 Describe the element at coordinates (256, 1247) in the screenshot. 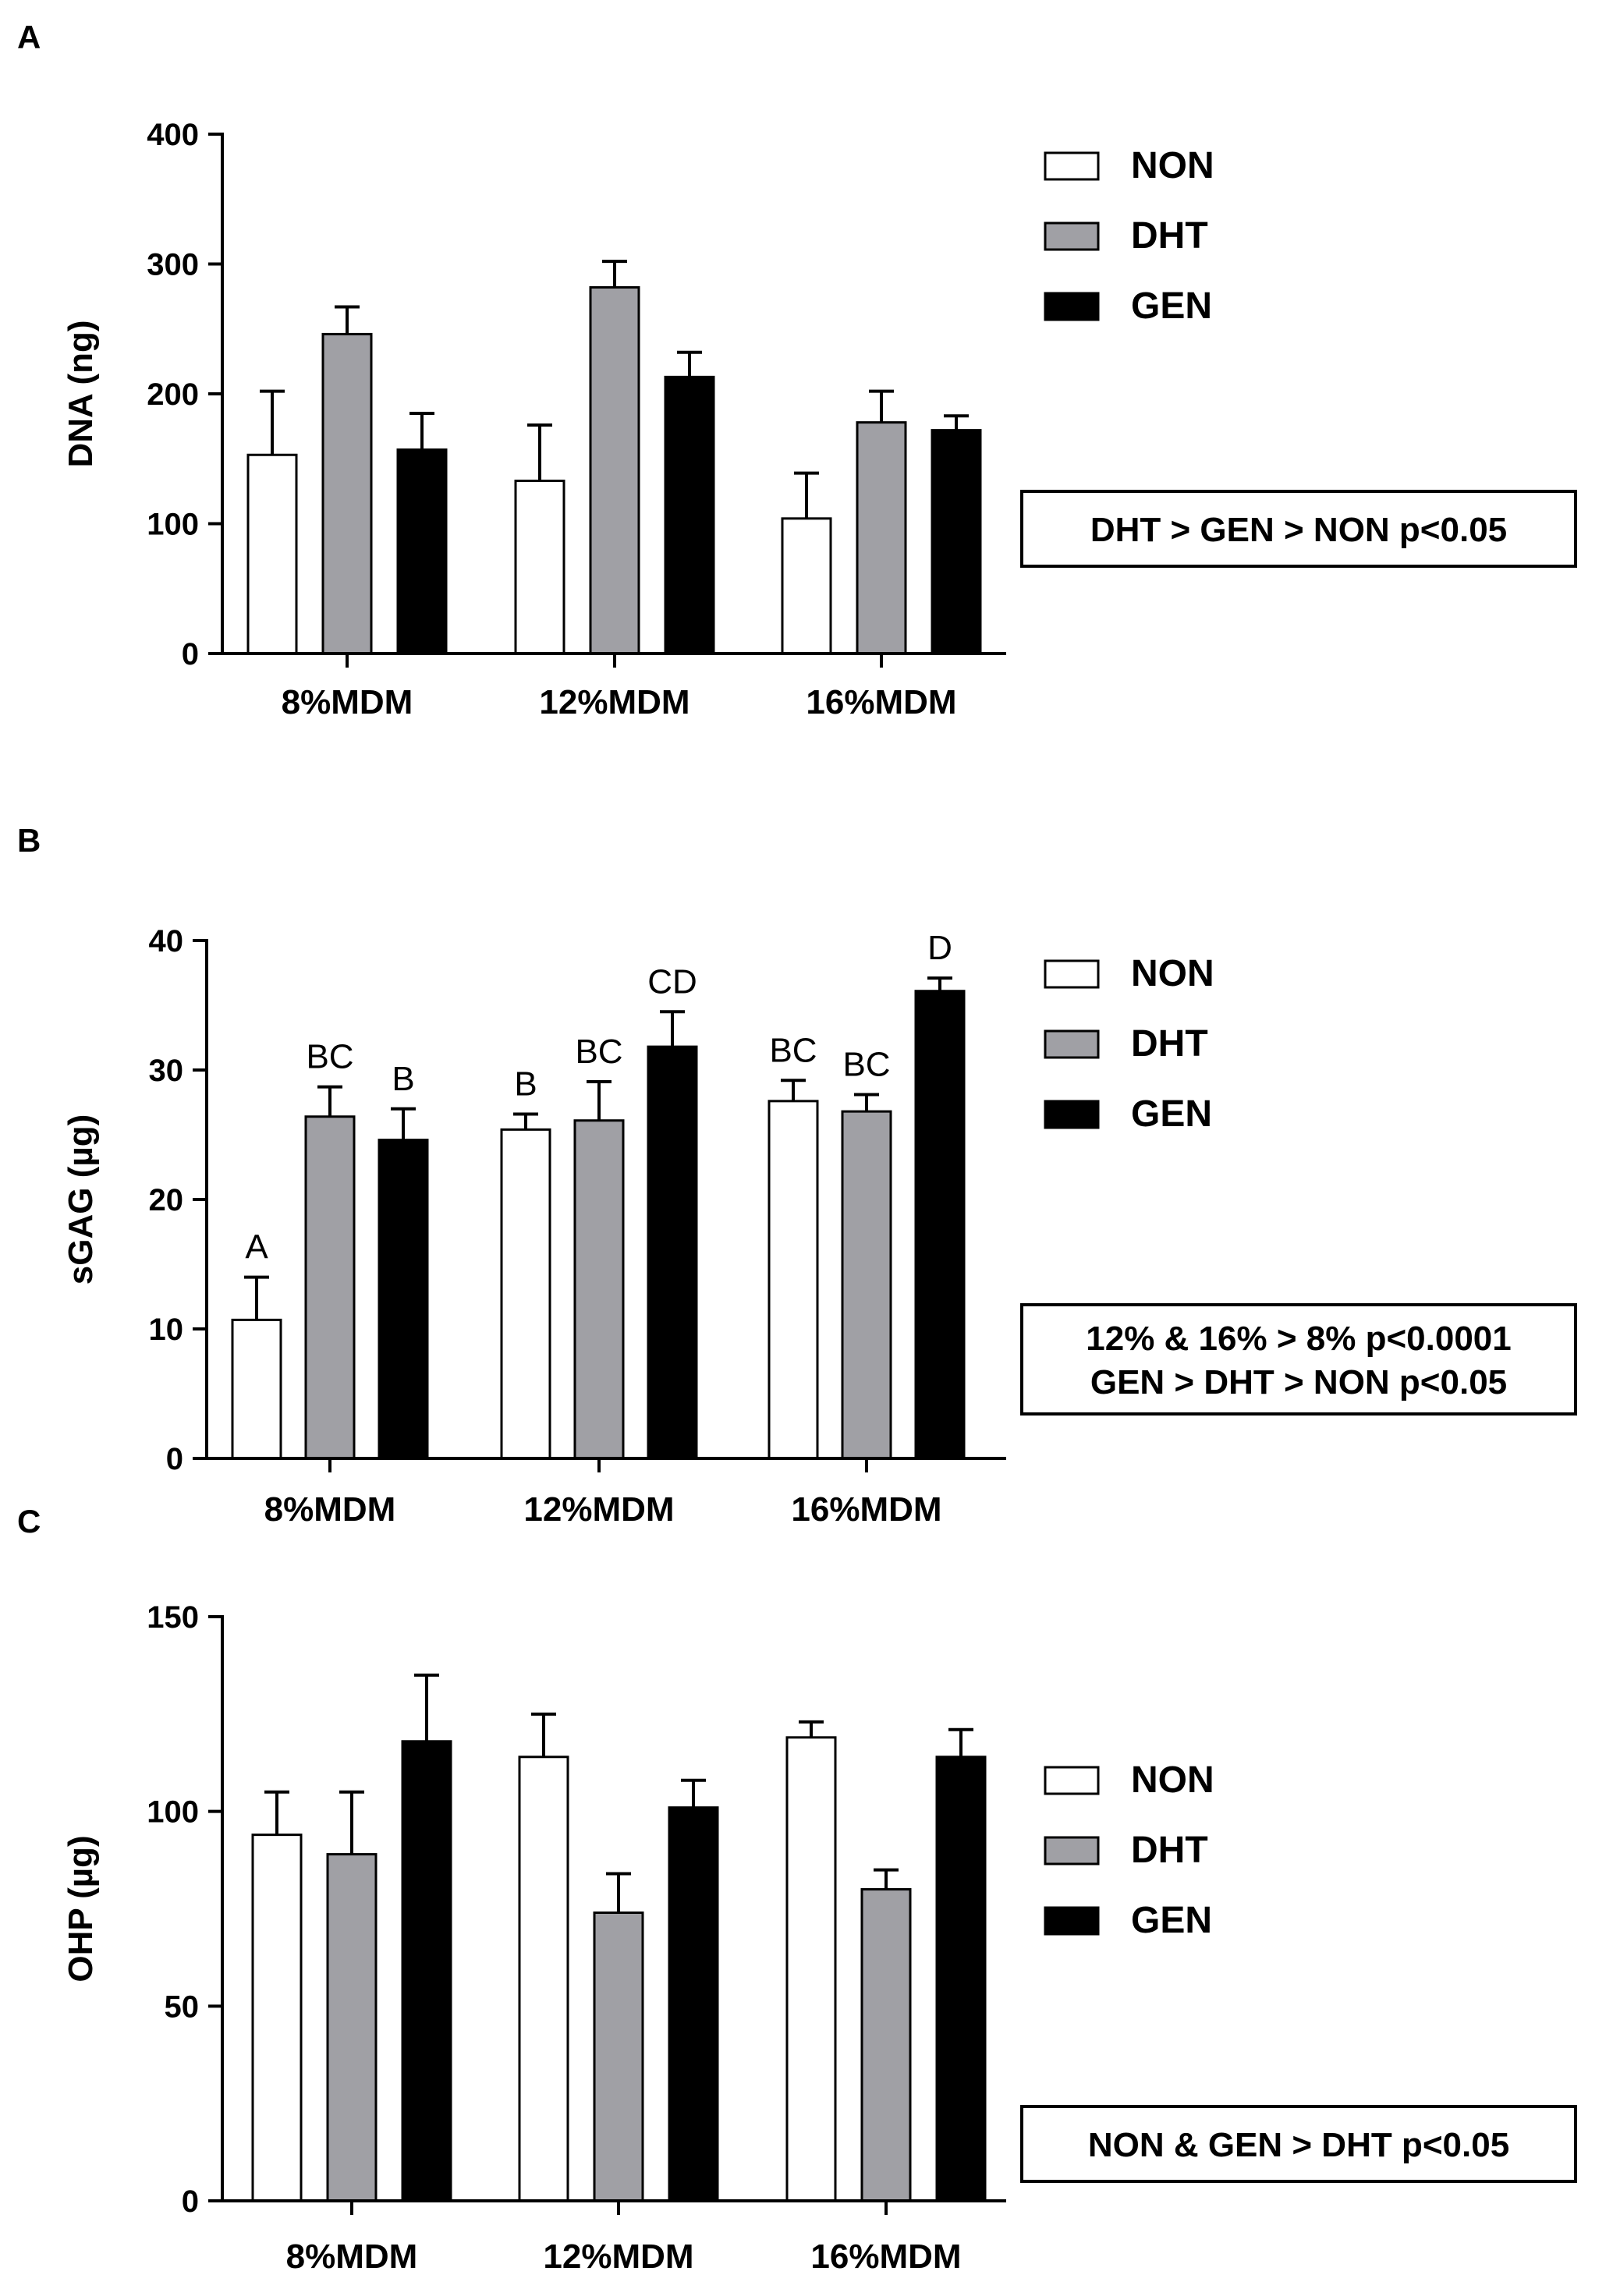

I see `significance-label: A` at that location.